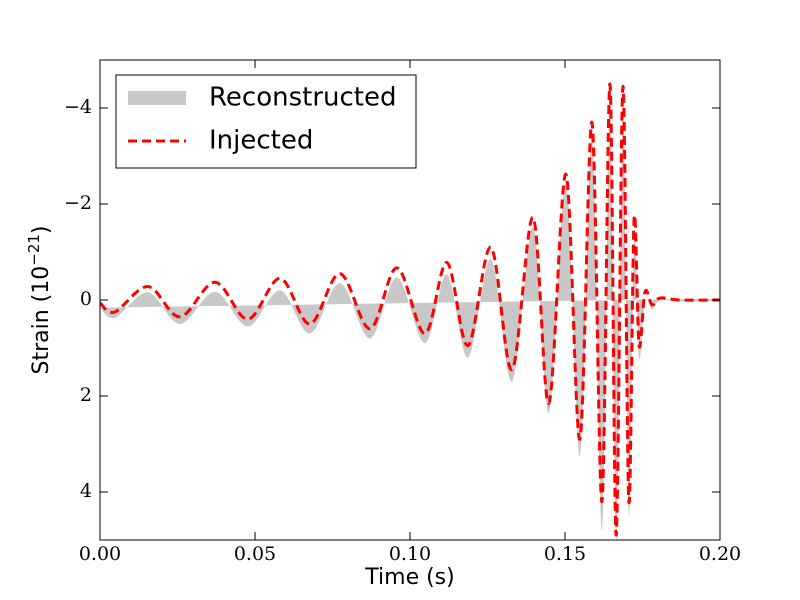  What do you see at coordinates (409, 577) in the screenshot?
I see `x-axis-label: Time (s)` at bounding box center [409, 577].